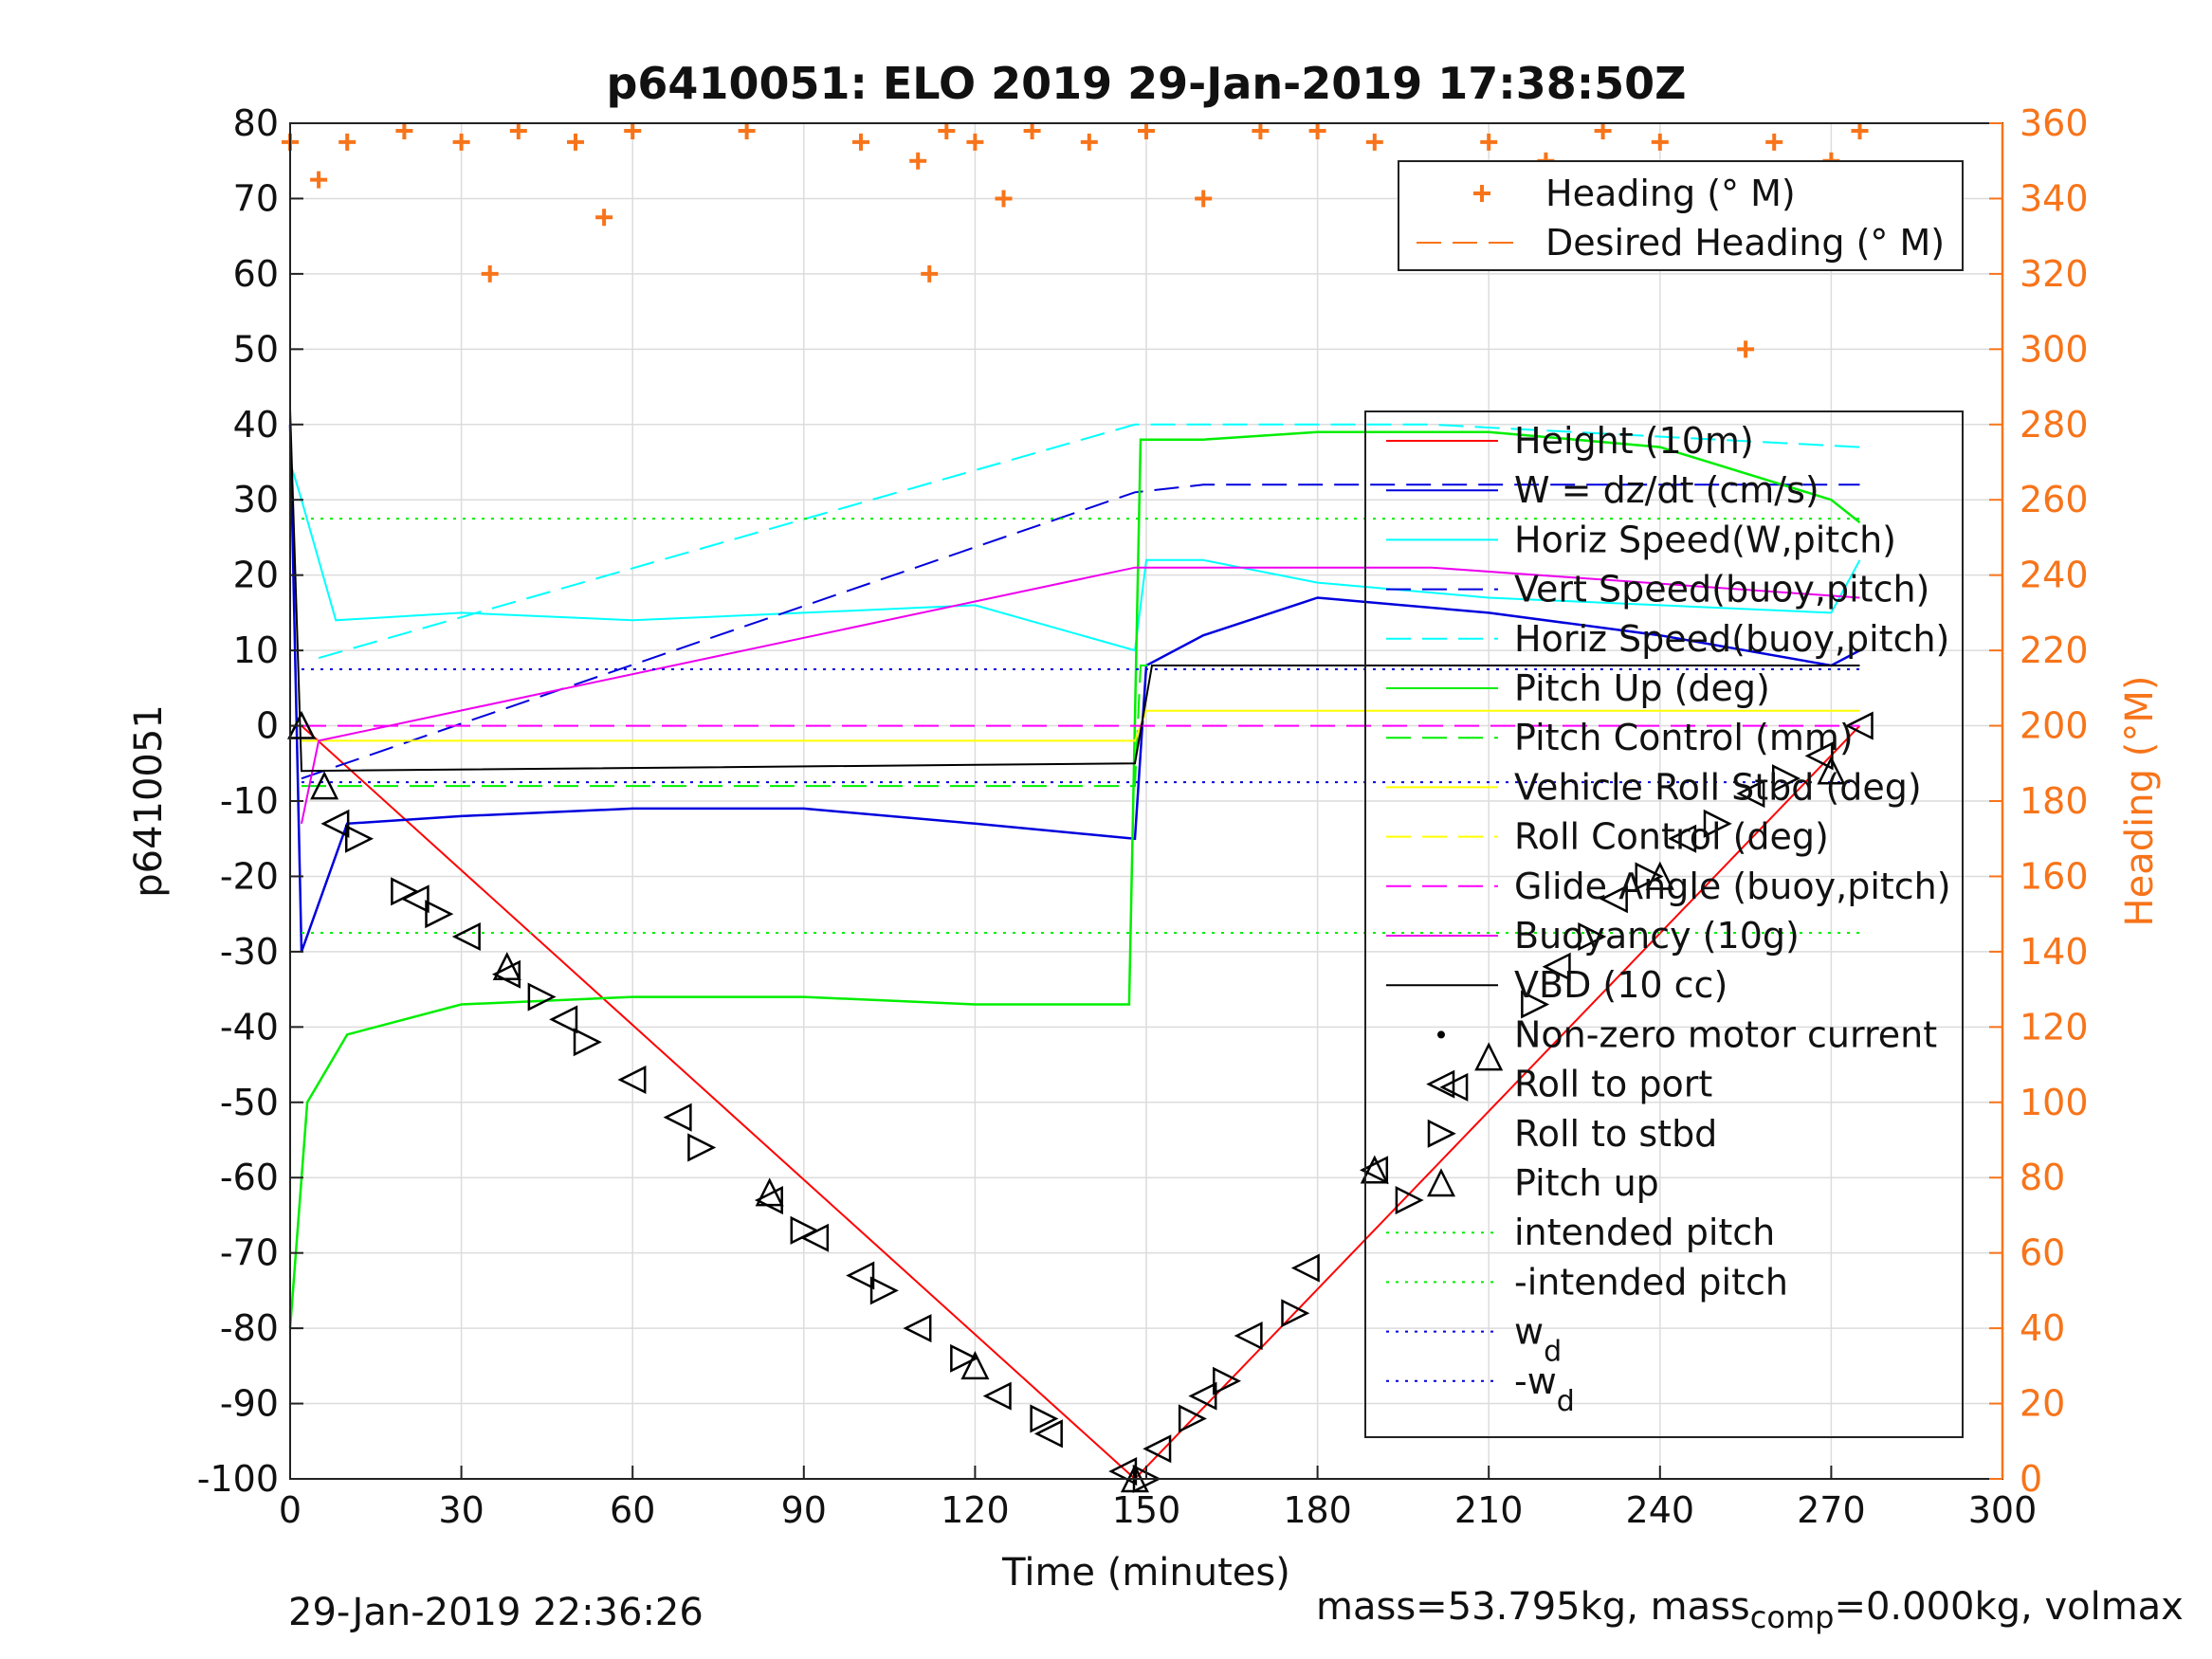 This screenshot has width=2212, height=1659. I want to click on footer-mass-prefix: mass=53.795kg, mass, so click(1533, 1607).